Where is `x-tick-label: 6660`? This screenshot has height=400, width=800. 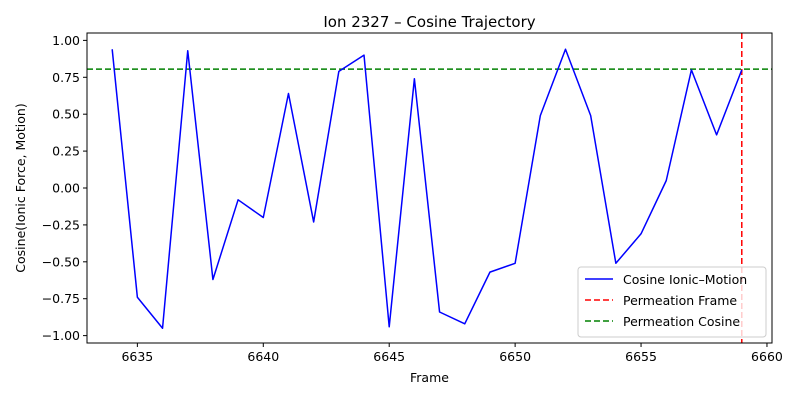
x-tick-label: 6660 is located at coordinates (767, 356).